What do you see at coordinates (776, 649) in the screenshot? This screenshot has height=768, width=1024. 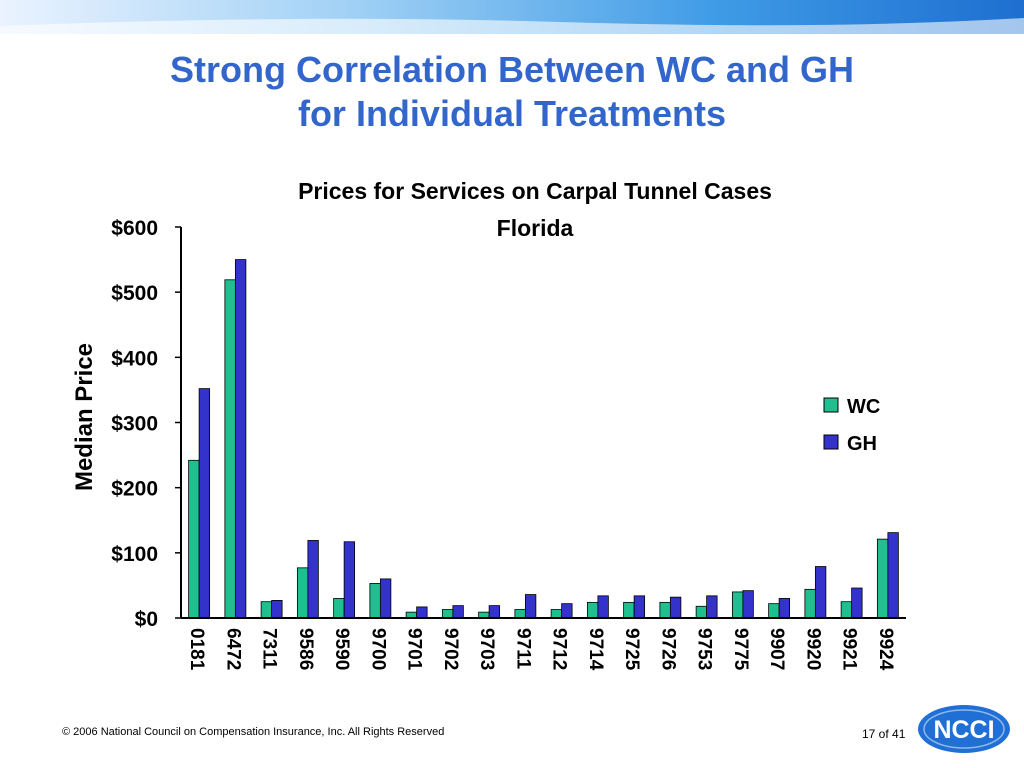 I see `x-tick-label: 9907` at bounding box center [776, 649].